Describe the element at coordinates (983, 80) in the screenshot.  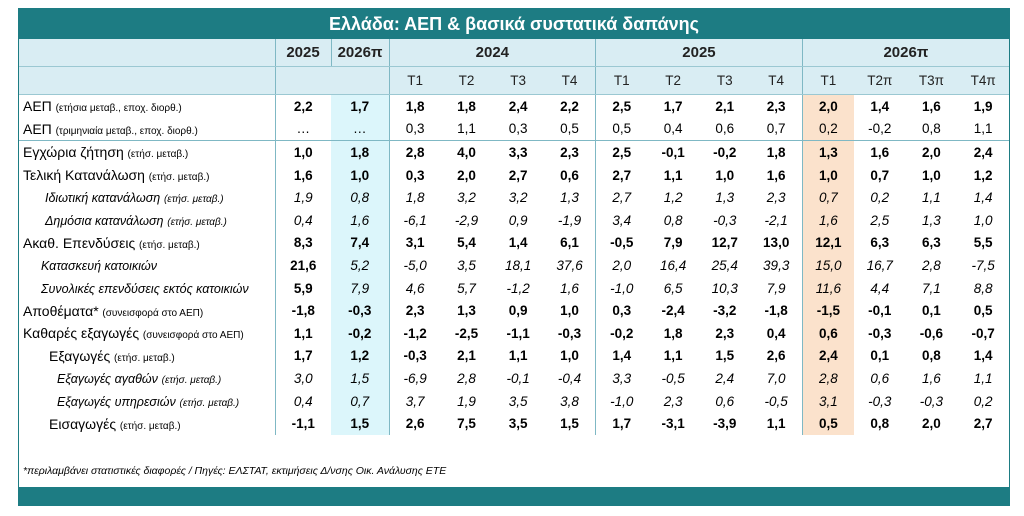
I see `quarter-header: Τ4π` at that location.